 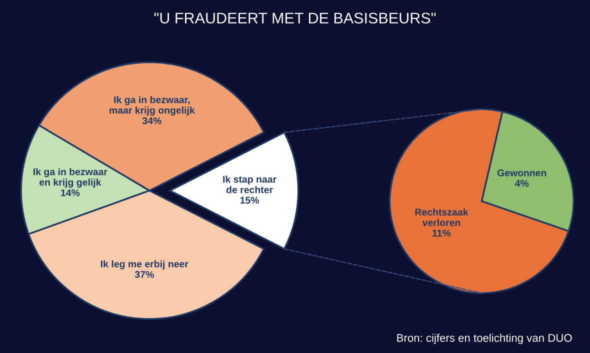 I want to click on chart-title: "U FRAUDEERT MET DE BASISBEURS", so click(x=295, y=18).